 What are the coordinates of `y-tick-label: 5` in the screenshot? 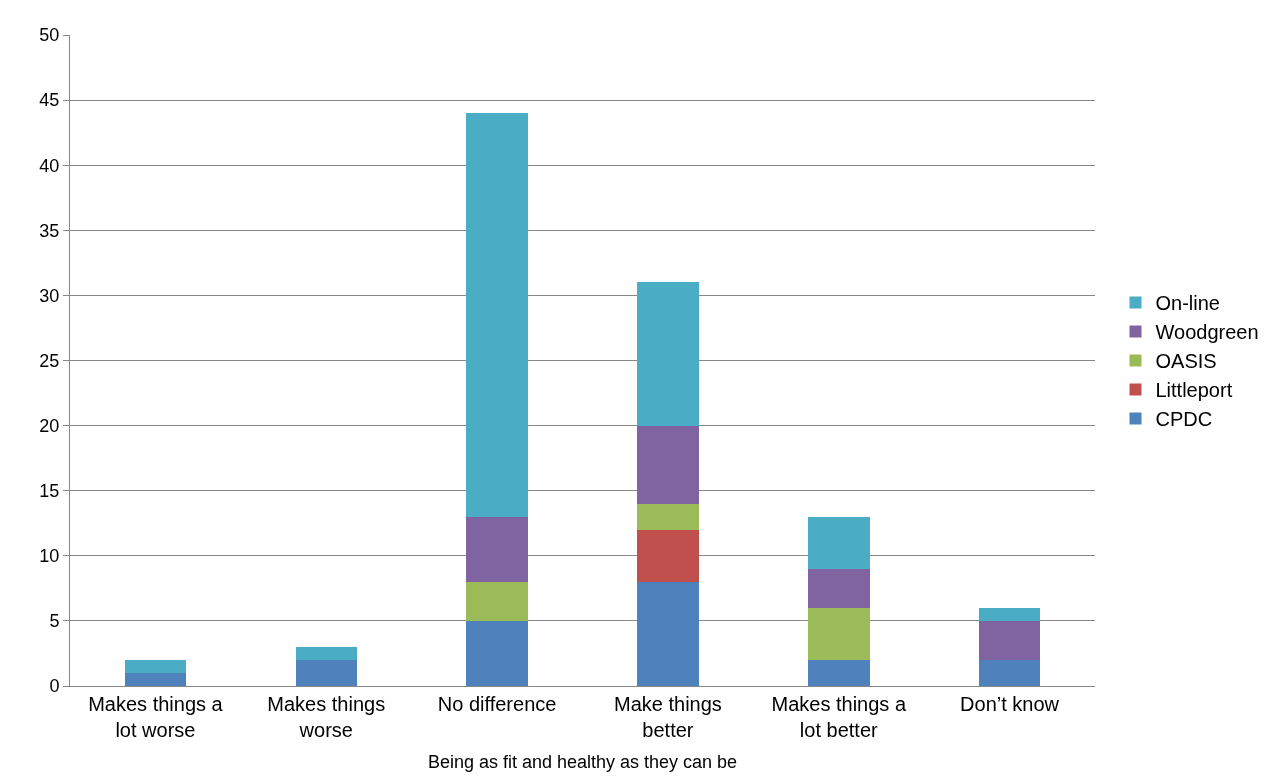 It's located at (54, 621).